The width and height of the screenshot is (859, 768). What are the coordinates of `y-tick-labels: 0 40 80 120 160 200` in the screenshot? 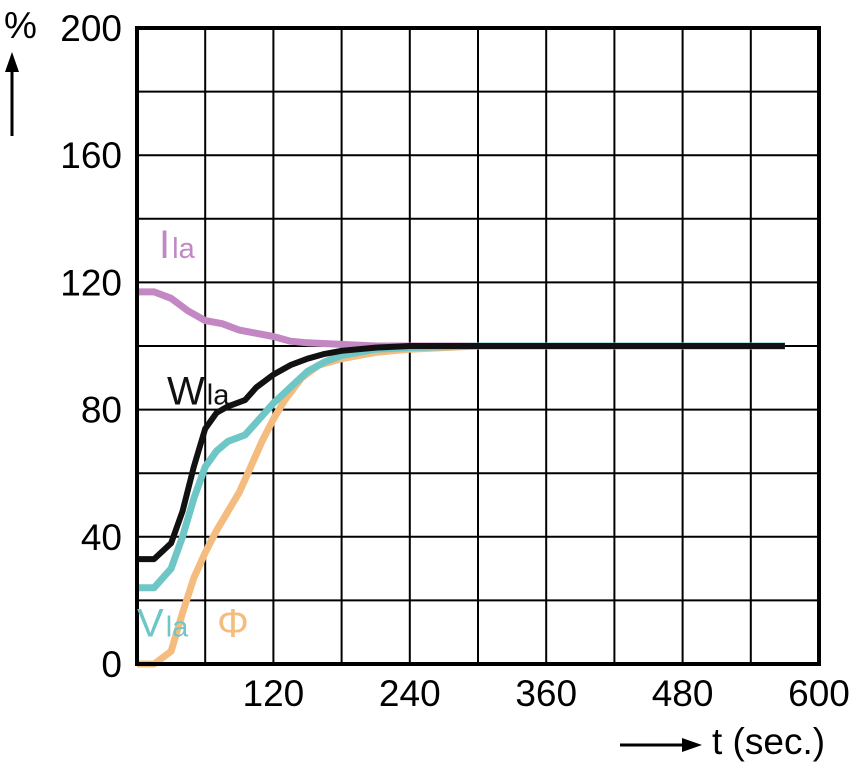 It's located at (91, 346).